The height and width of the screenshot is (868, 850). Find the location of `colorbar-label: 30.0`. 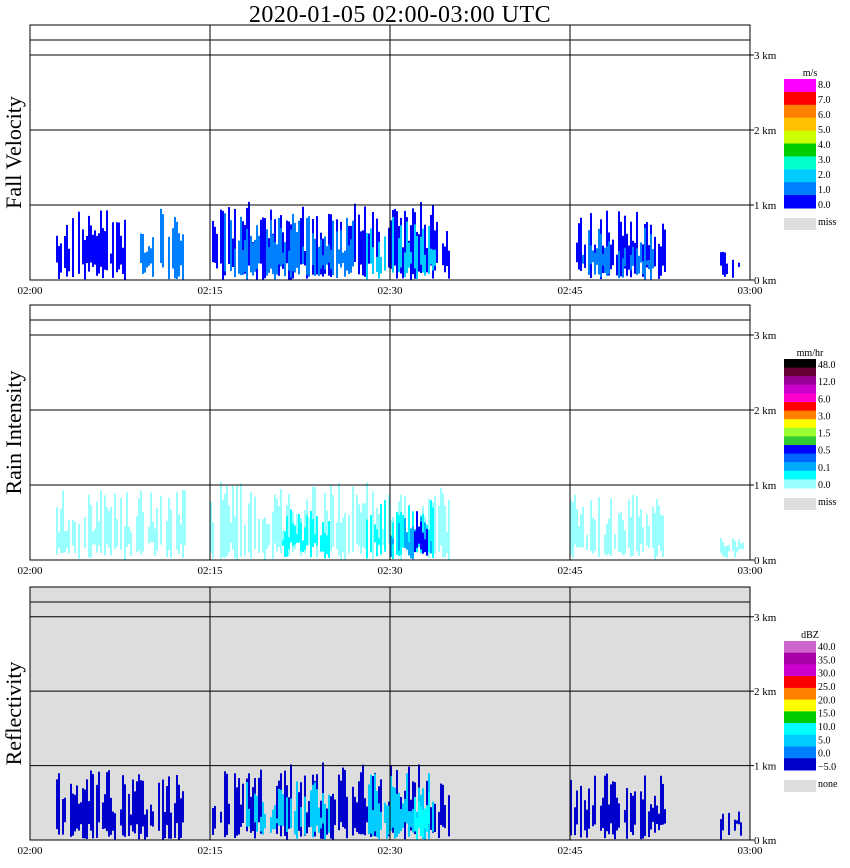

colorbar-label: 30.0 is located at coordinates (827, 674).